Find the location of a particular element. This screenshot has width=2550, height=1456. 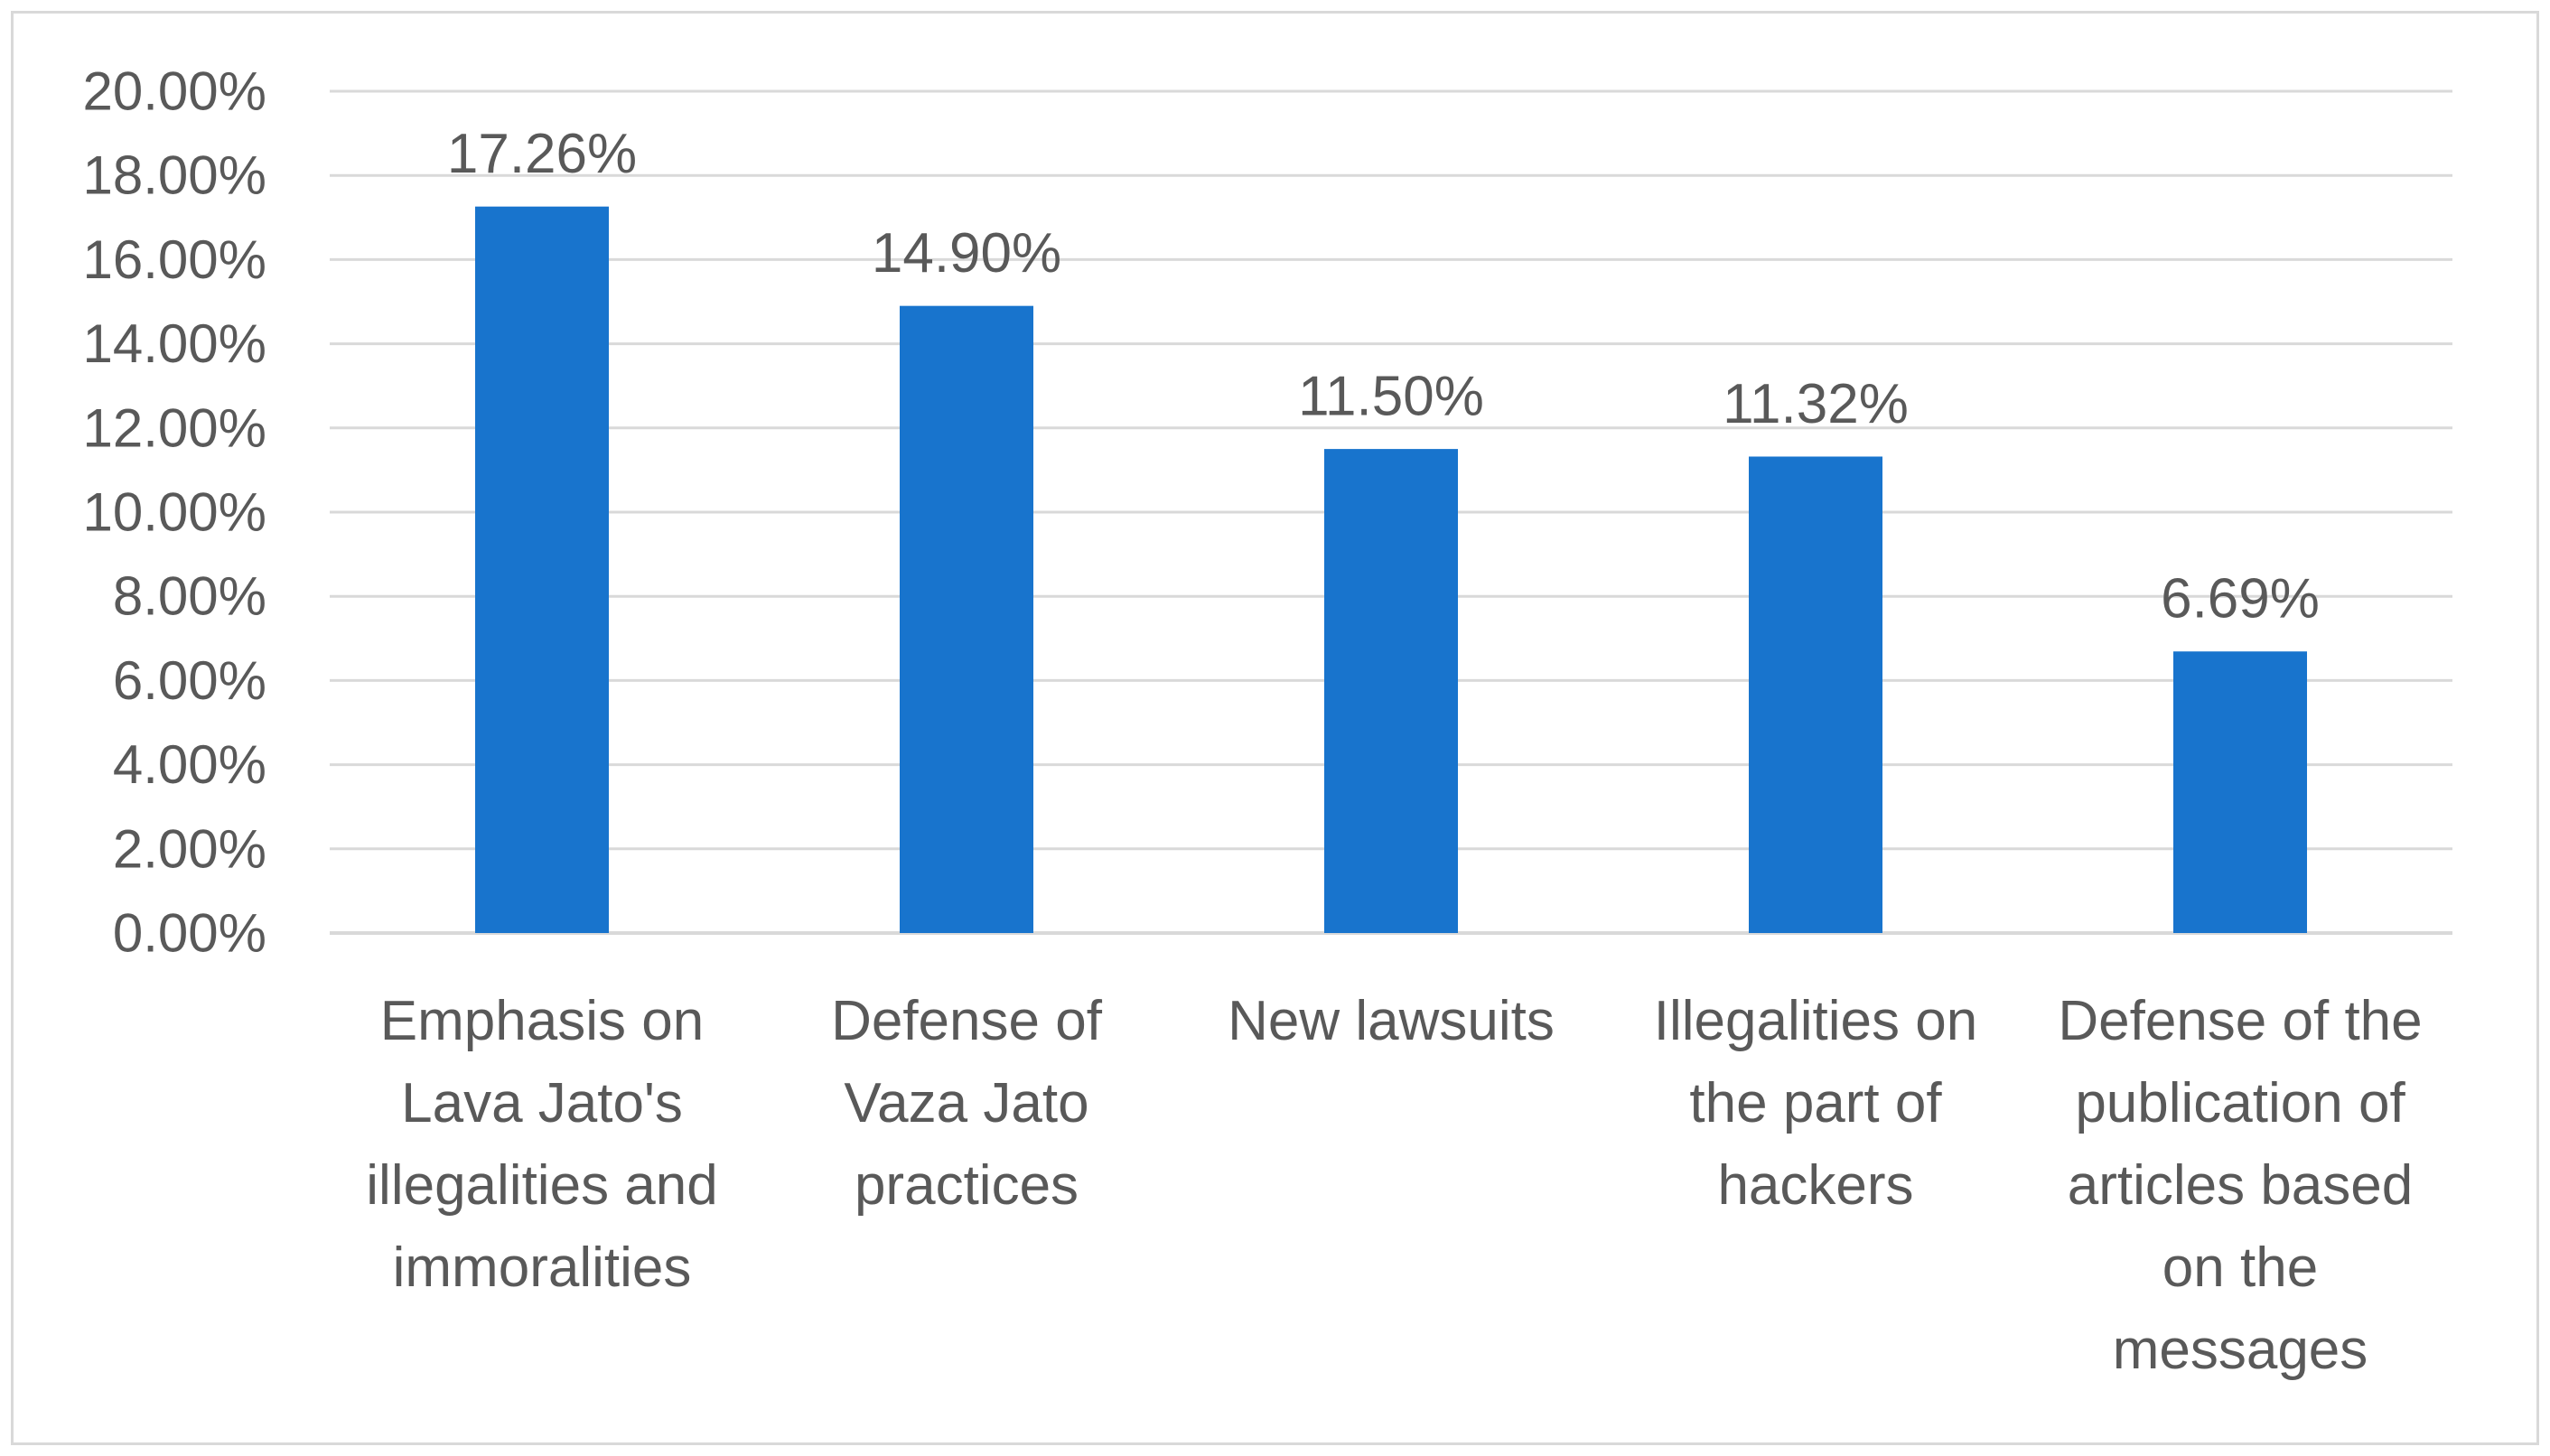

y-tick-label: 14.00% is located at coordinates (175, 343).